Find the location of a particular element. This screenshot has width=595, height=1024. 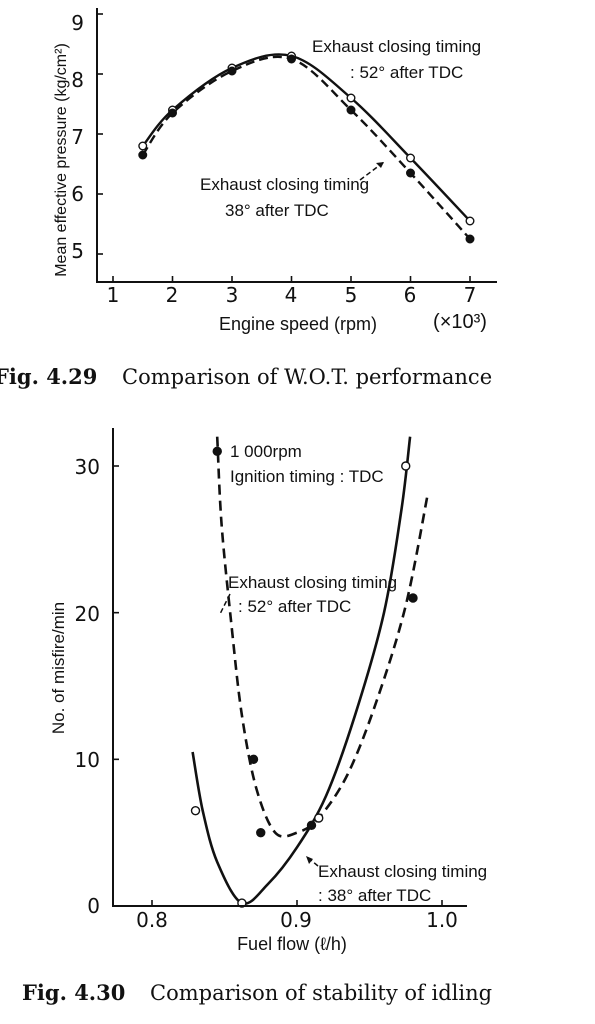

c1-y-tick-label: 5 is located at coordinates (77, 251).